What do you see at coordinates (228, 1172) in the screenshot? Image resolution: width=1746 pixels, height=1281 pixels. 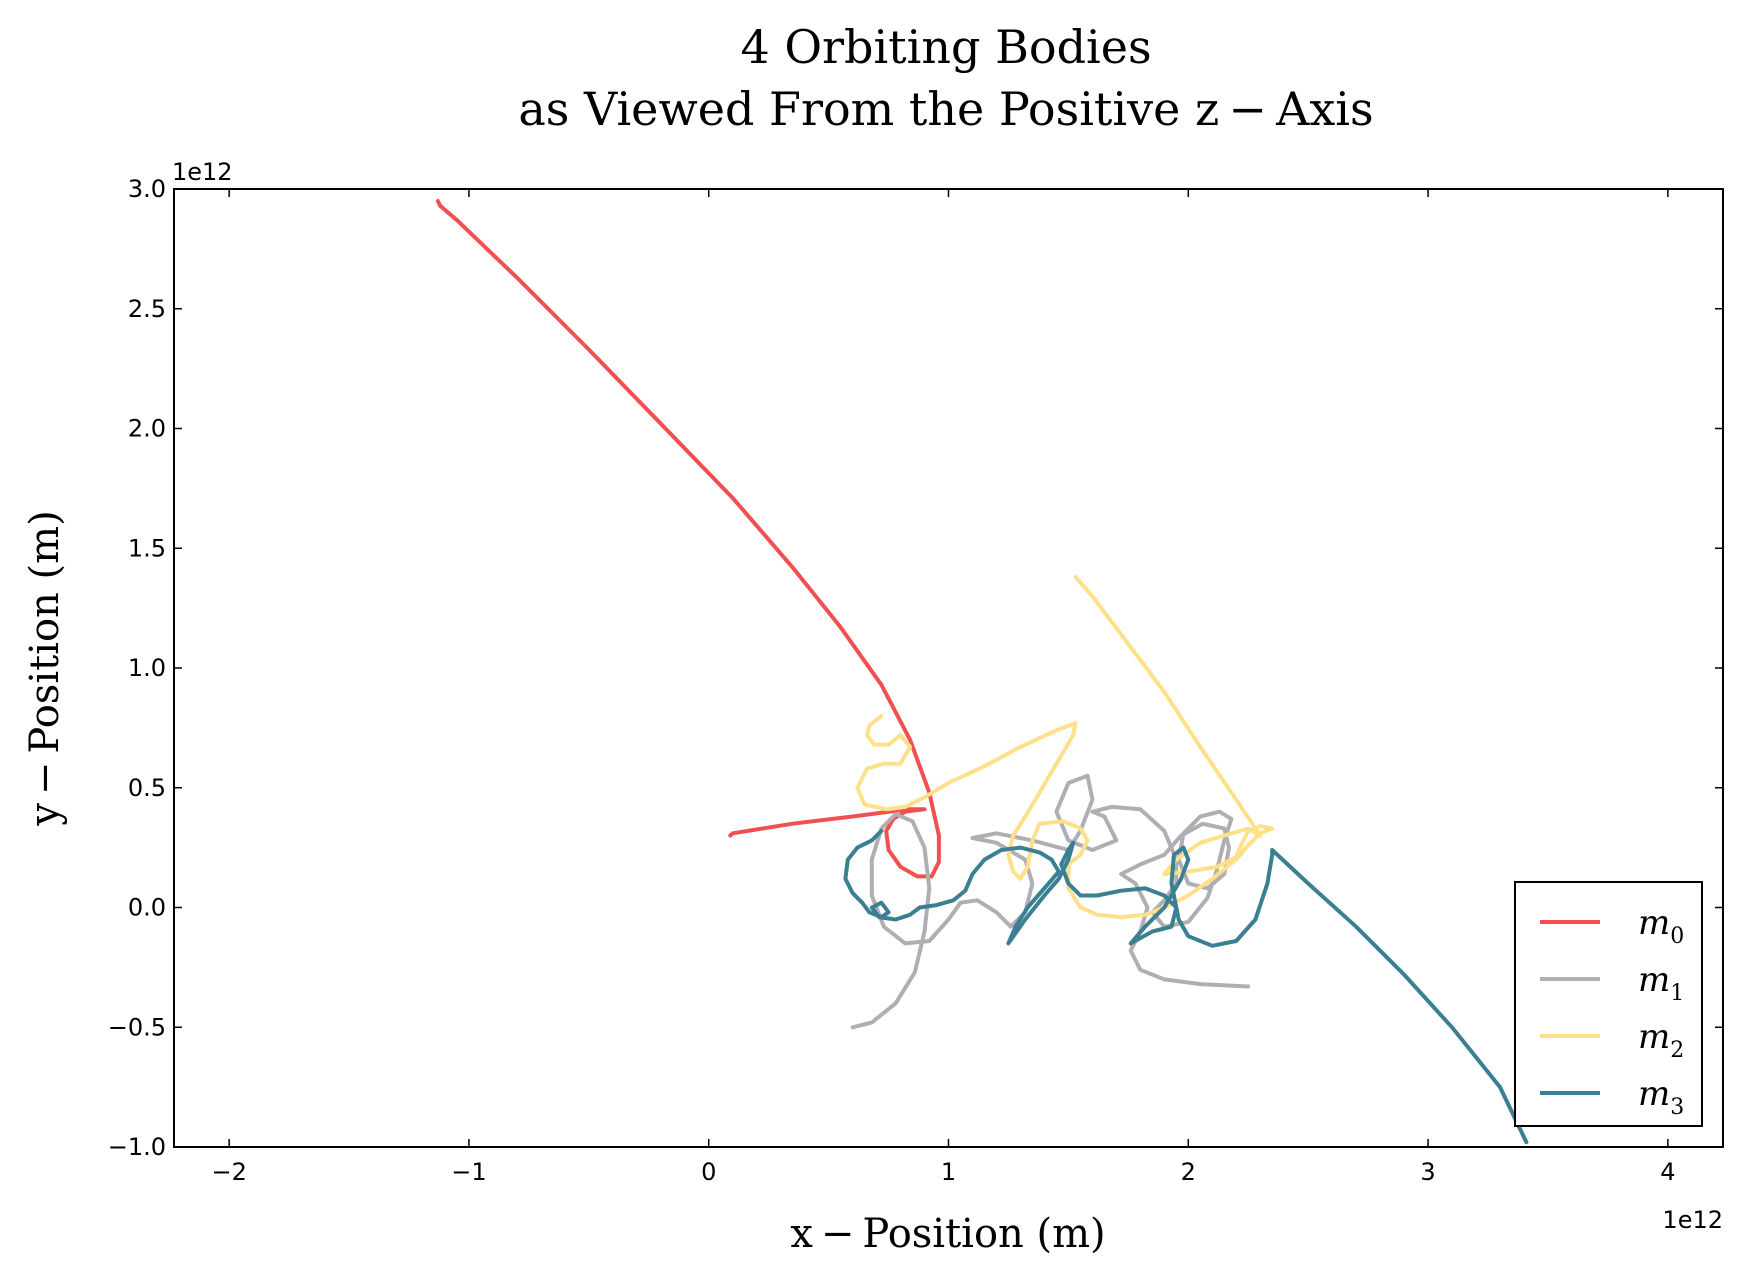 I see `x-tick-label: −2` at bounding box center [228, 1172].